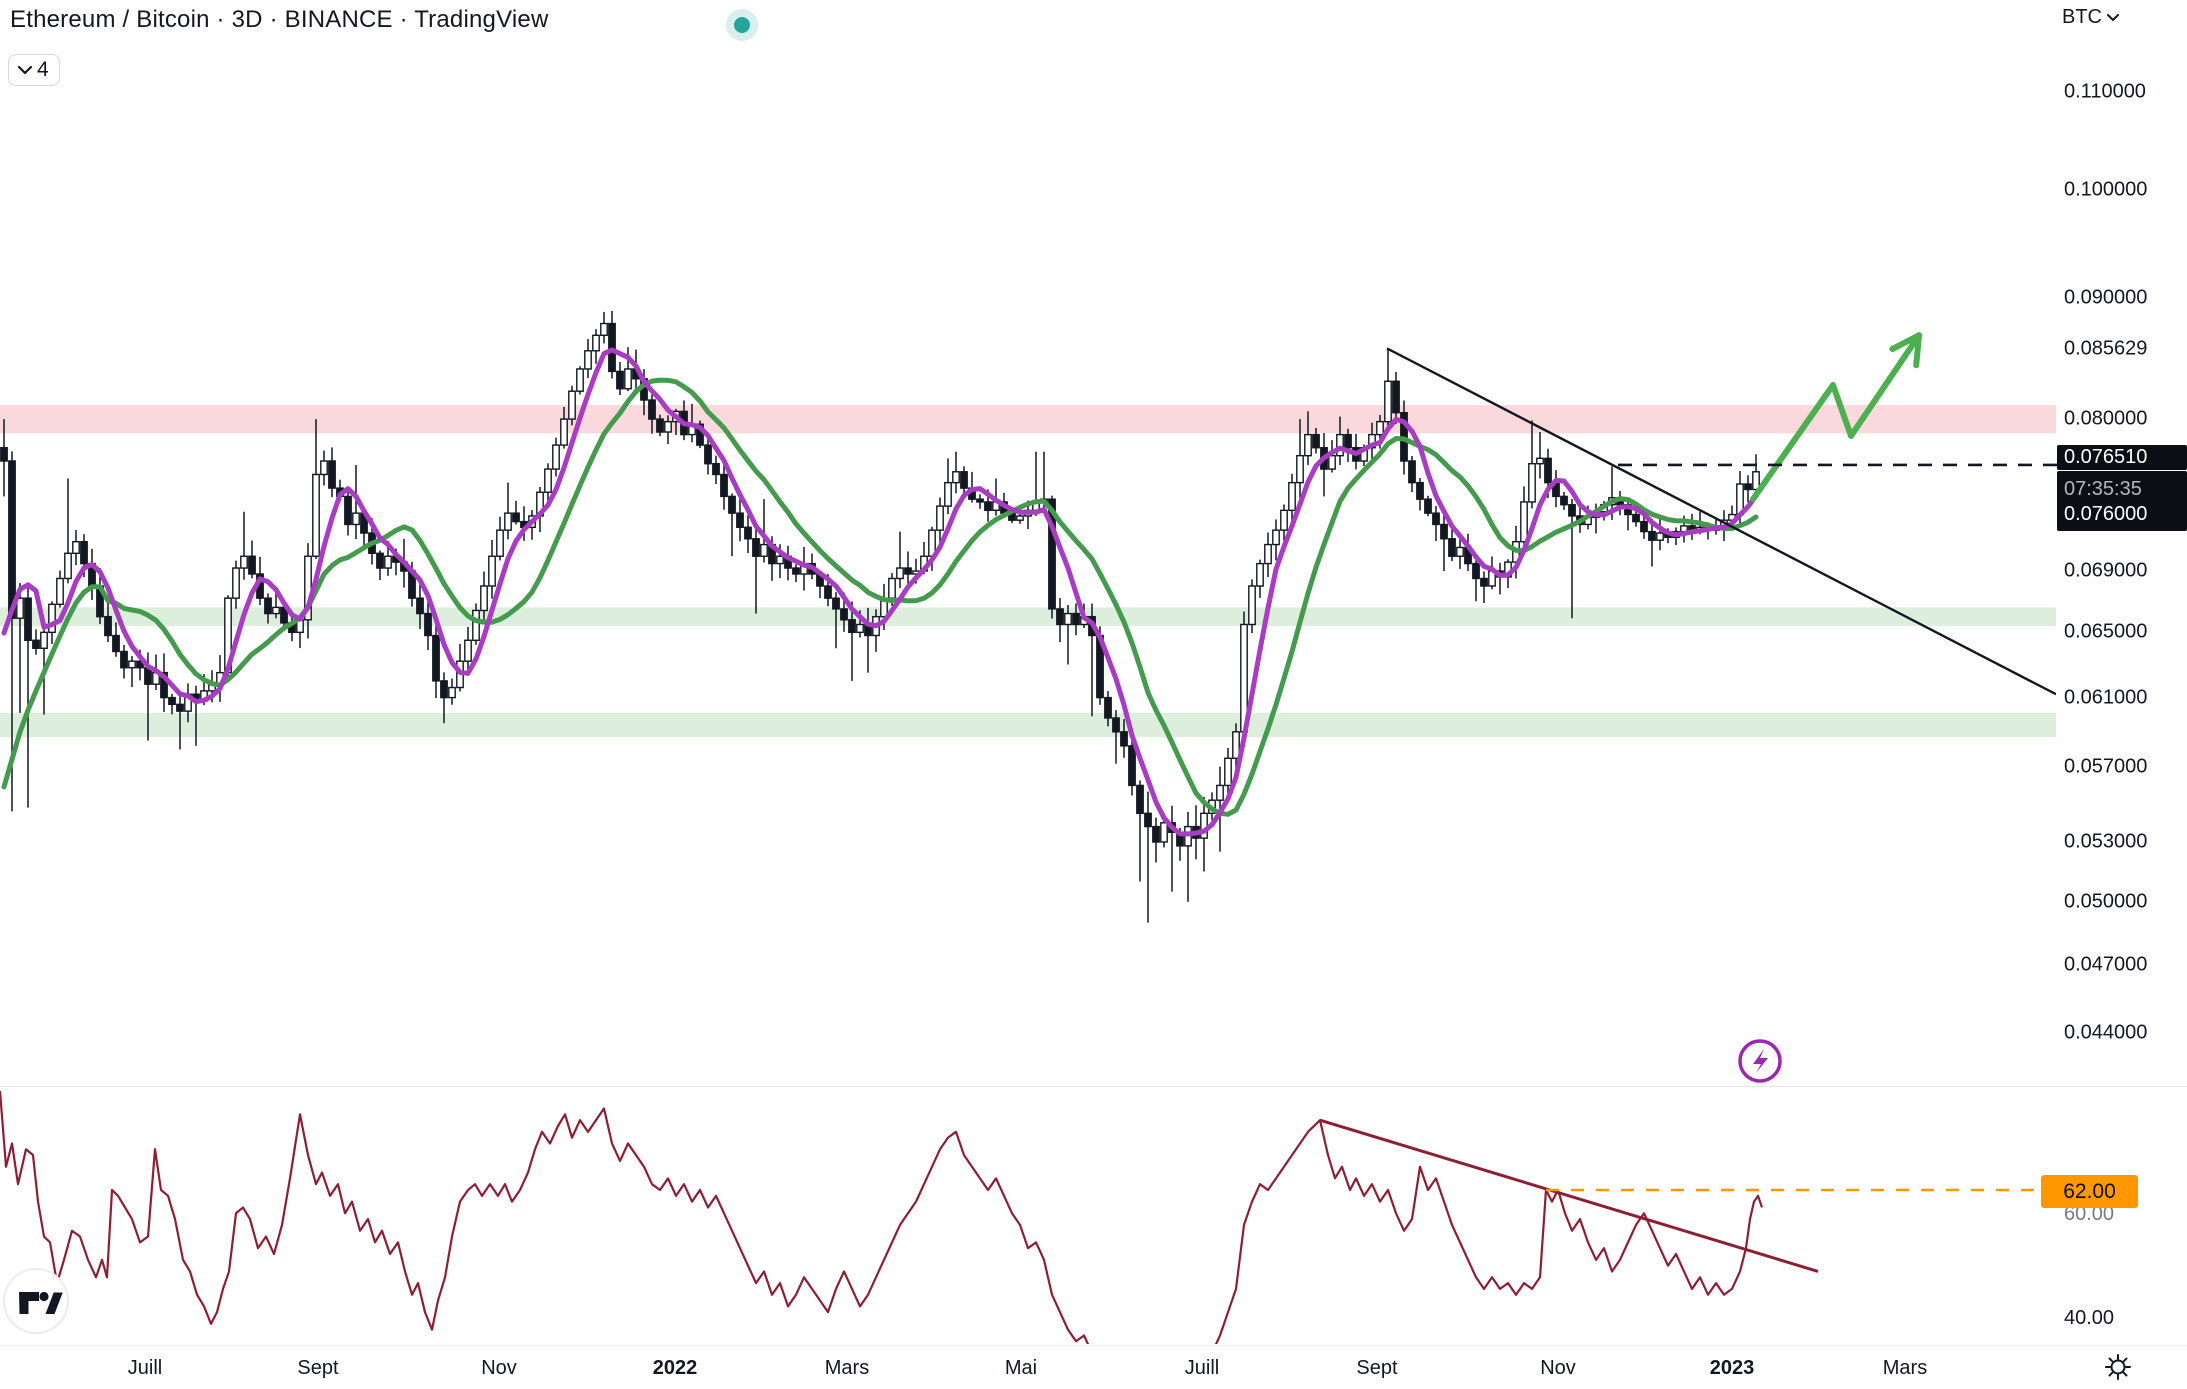 This screenshot has height=1389, width=2187. Describe the element at coordinates (36, 1301) in the screenshot. I see `tradingview-logo` at that location.